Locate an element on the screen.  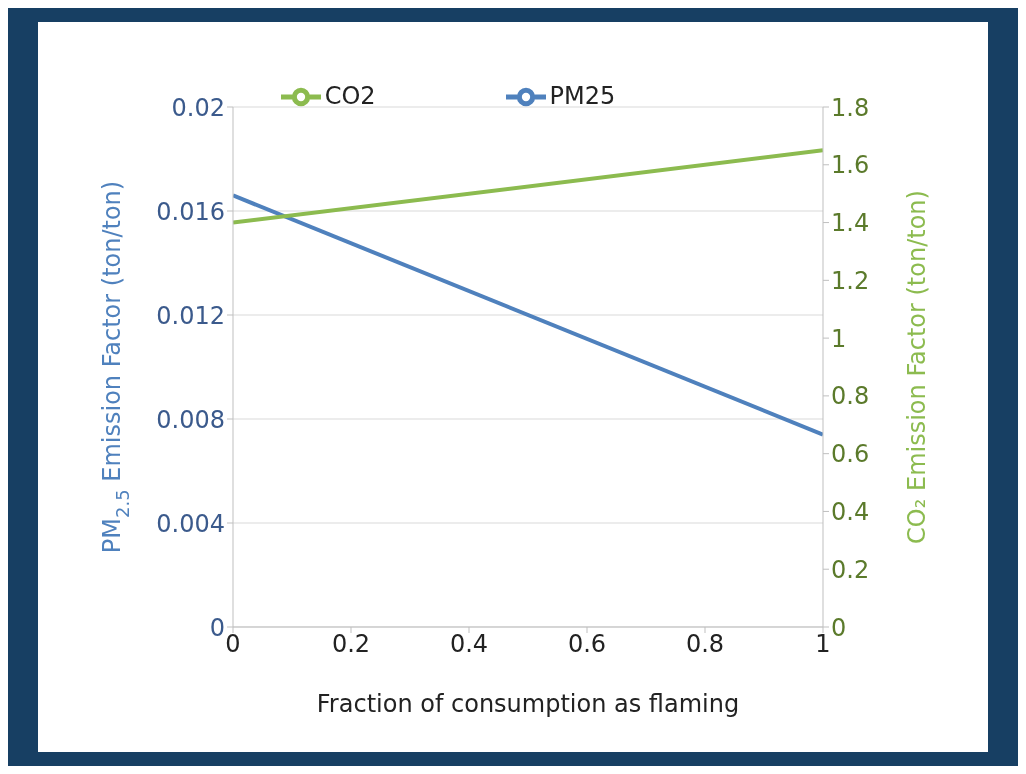
y2-tick-label: 1.2 is located at coordinates (850, 280).